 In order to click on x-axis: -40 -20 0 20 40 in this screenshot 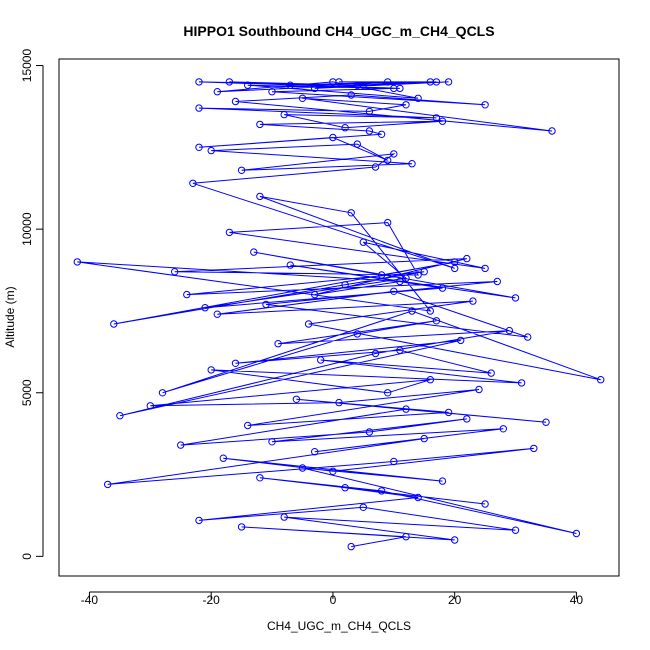, I will do `click(332, 599)`.